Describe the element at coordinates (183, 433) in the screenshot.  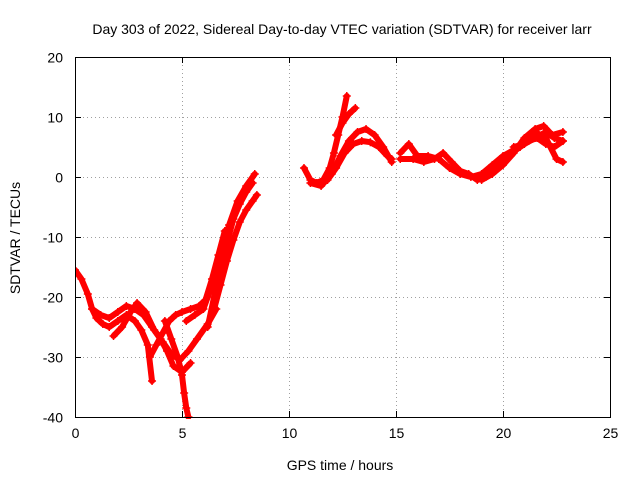
I see `x-tick-label: 5` at that location.